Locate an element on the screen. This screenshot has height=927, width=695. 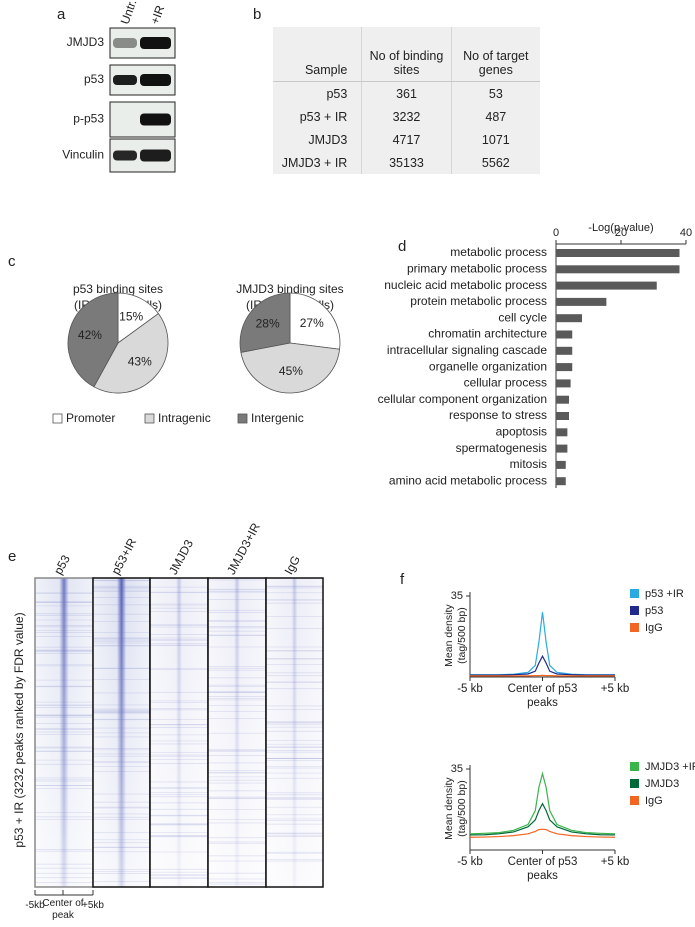
table-header-cell: Sample is located at coordinates (317, 54).